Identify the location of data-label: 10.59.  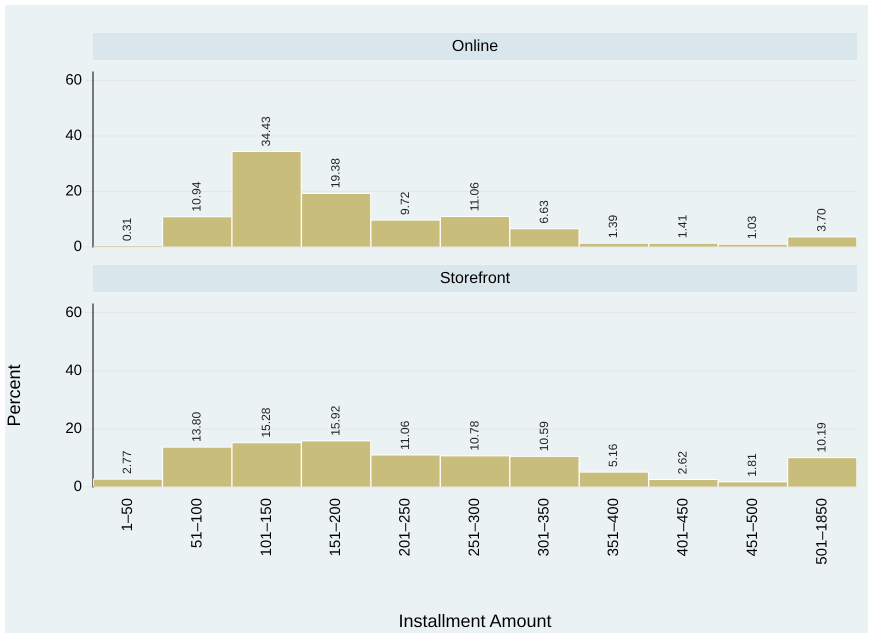
(543, 436).